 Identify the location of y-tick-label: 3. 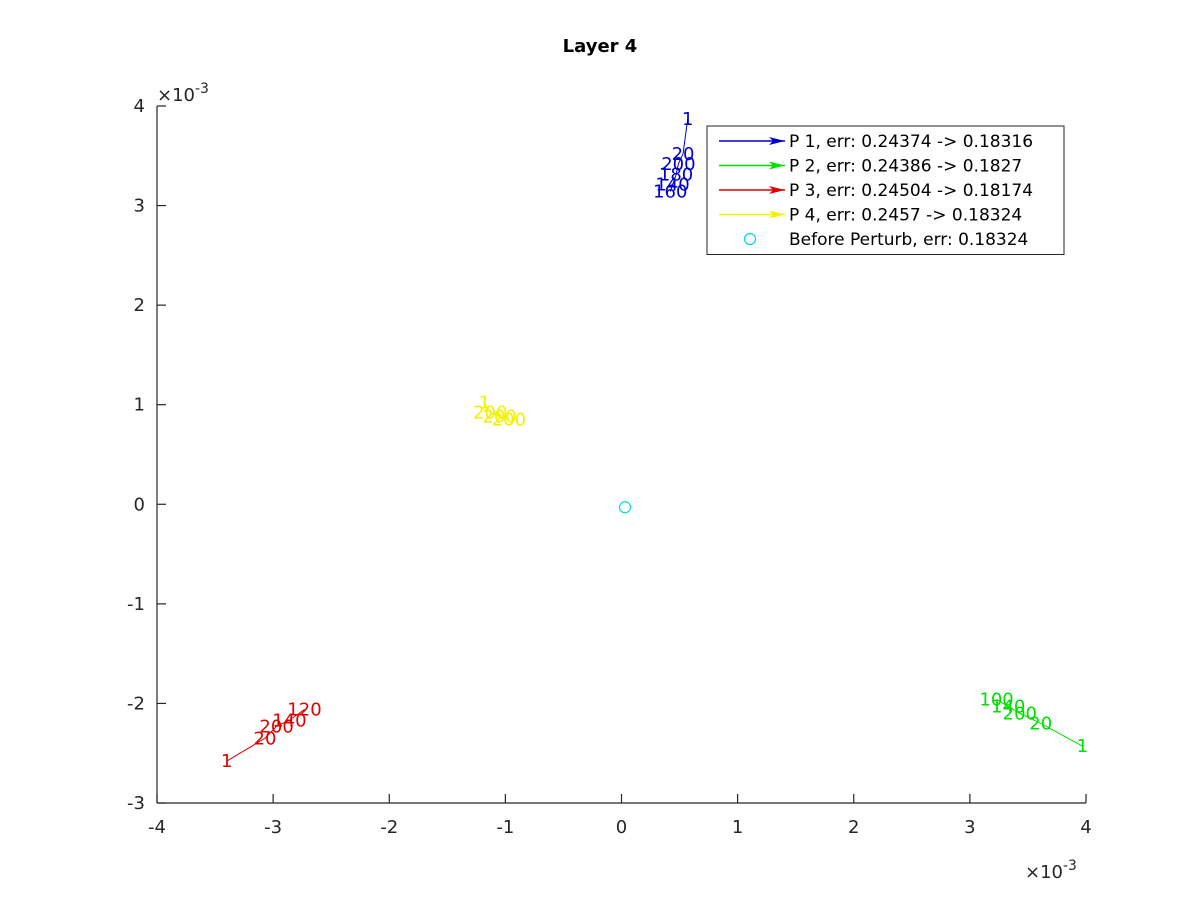
(139, 206).